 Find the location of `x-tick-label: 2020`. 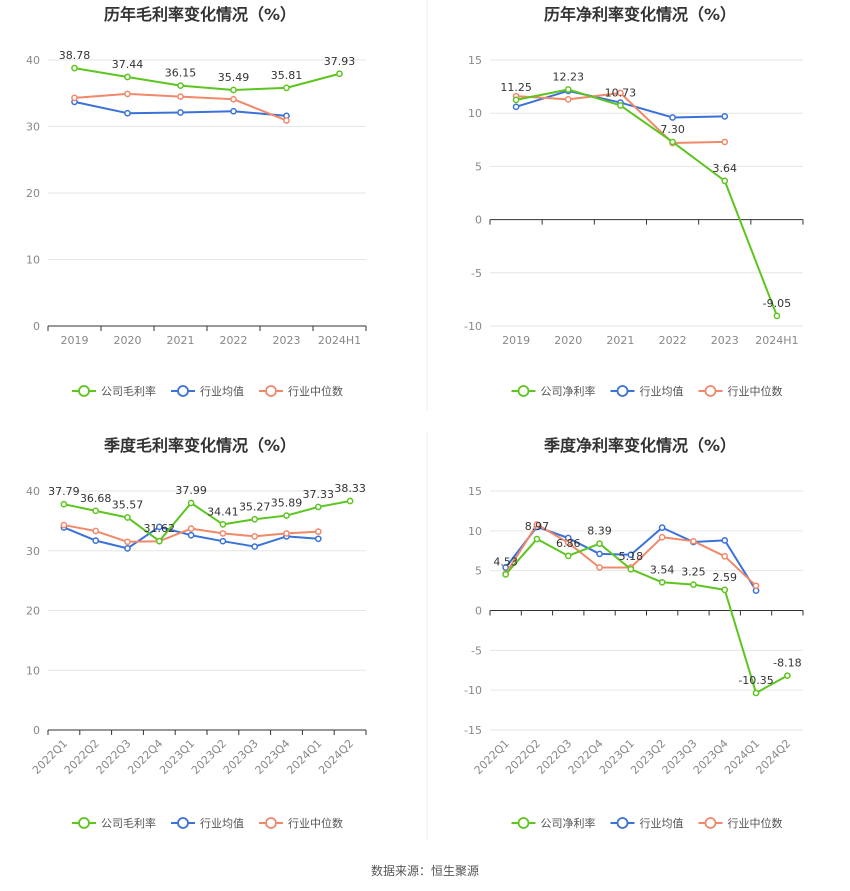

x-tick-label: 2020 is located at coordinates (128, 340).